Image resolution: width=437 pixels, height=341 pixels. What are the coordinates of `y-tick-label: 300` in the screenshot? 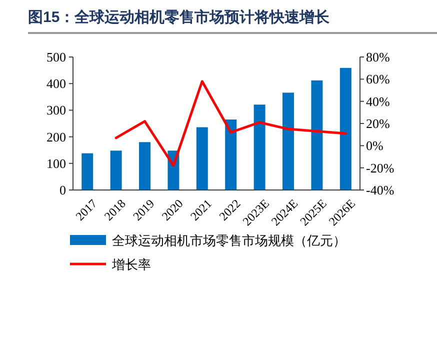 It's located at (56, 110).